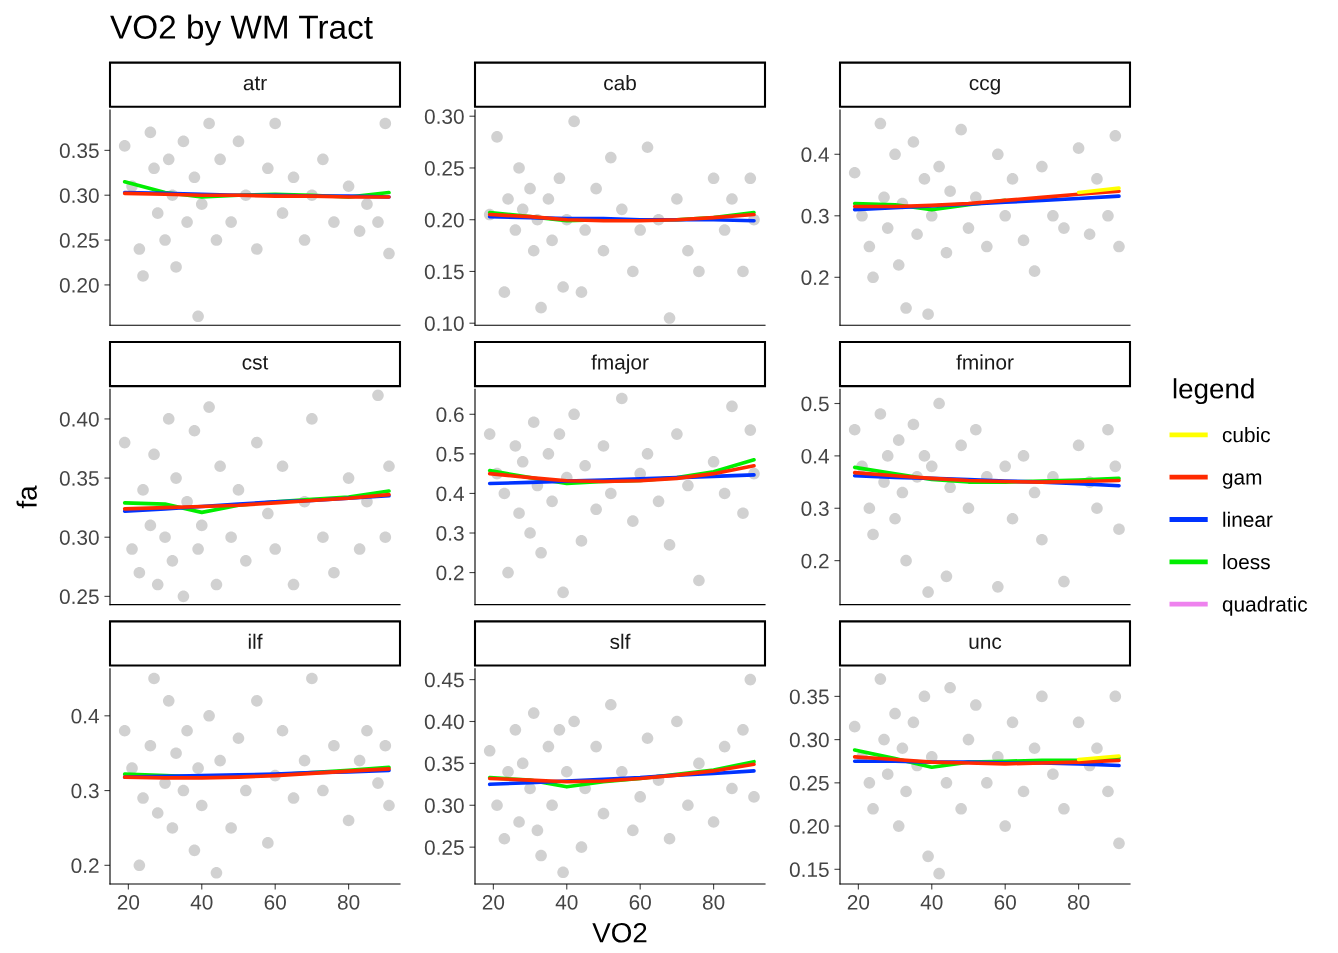  I want to click on legend-label: quadratic, so click(1265, 606).